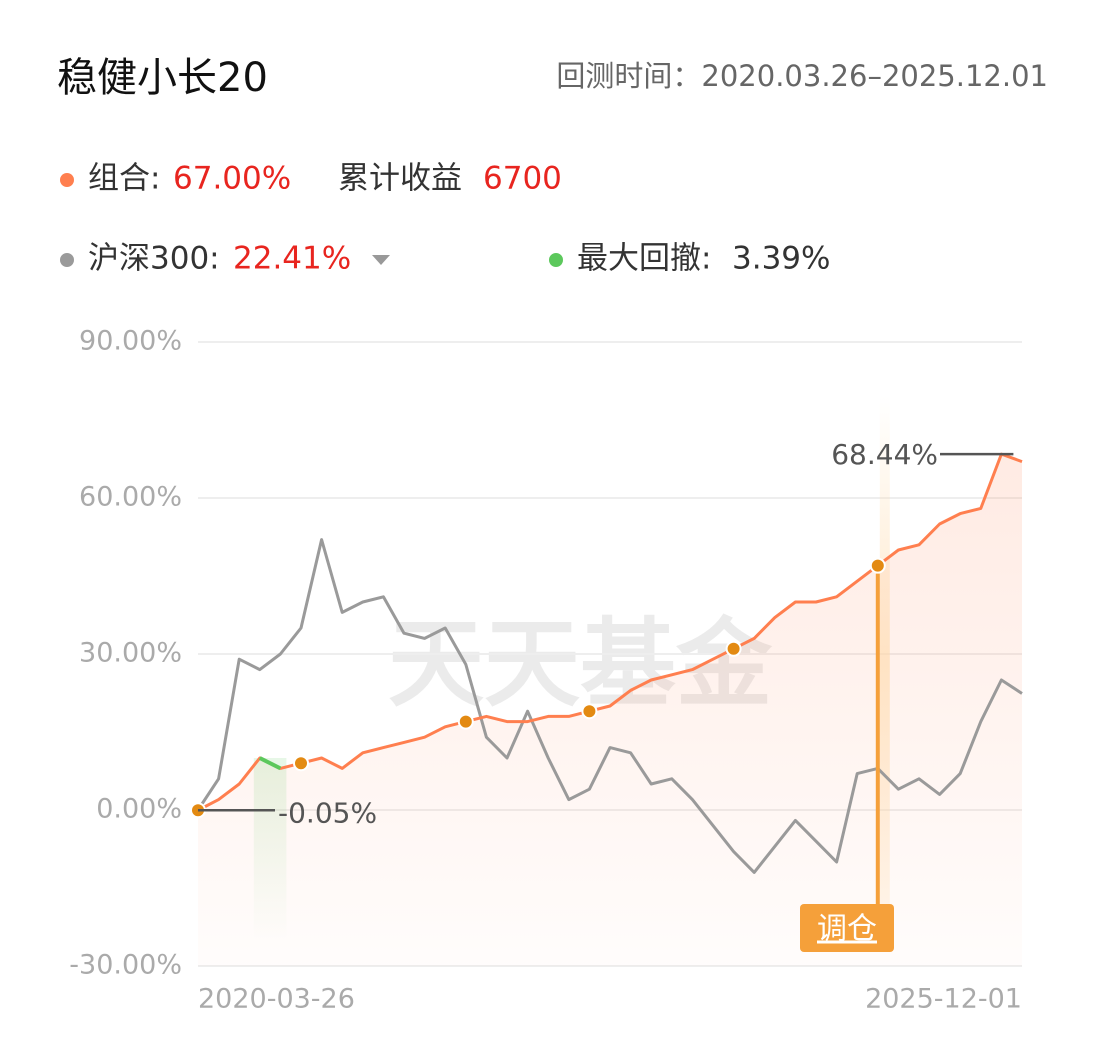  Describe the element at coordinates (628, 76) in the screenshot. I see `period-label: 回测时间：` at that location.